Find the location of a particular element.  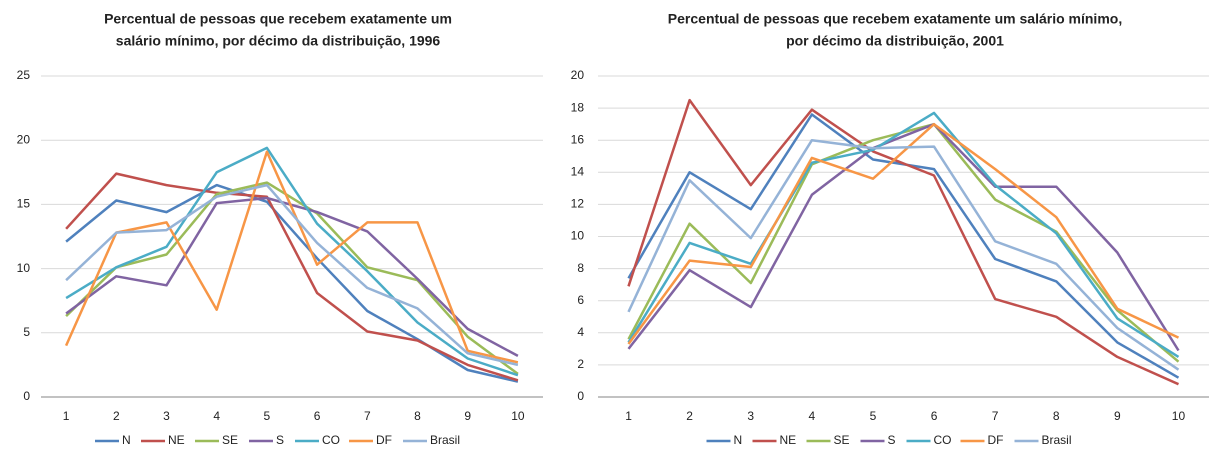

y-tick-label: 12 is located at coordinates (578, 204).